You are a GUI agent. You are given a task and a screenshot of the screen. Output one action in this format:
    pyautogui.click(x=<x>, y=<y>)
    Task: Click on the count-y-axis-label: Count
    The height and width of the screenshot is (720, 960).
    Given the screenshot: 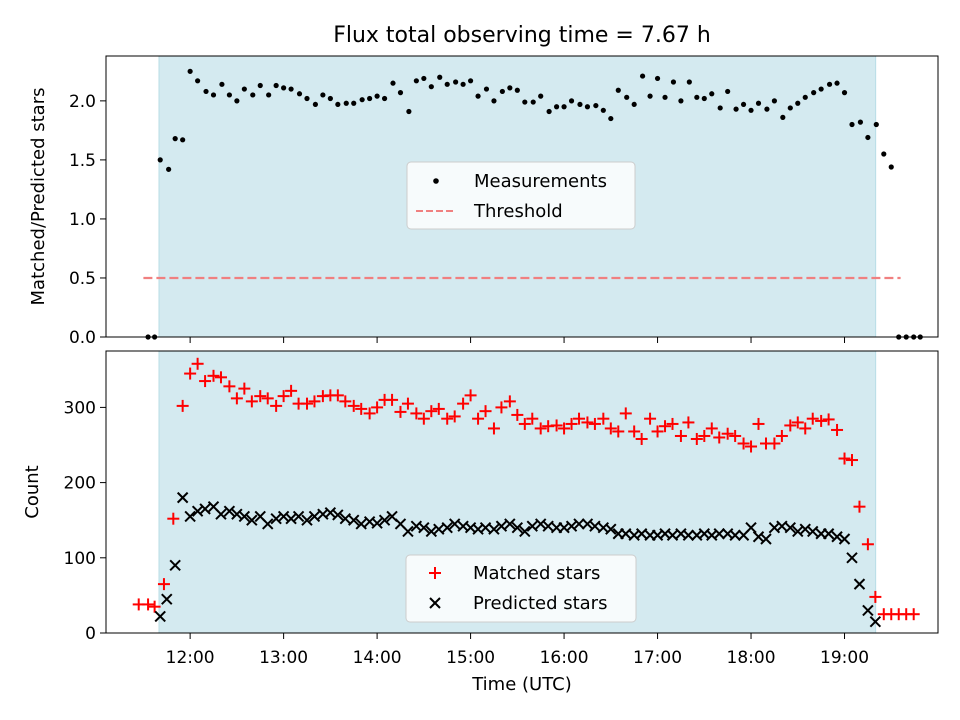 What is the action you would take?
    pyautogui.click(x=32, y=491)
    